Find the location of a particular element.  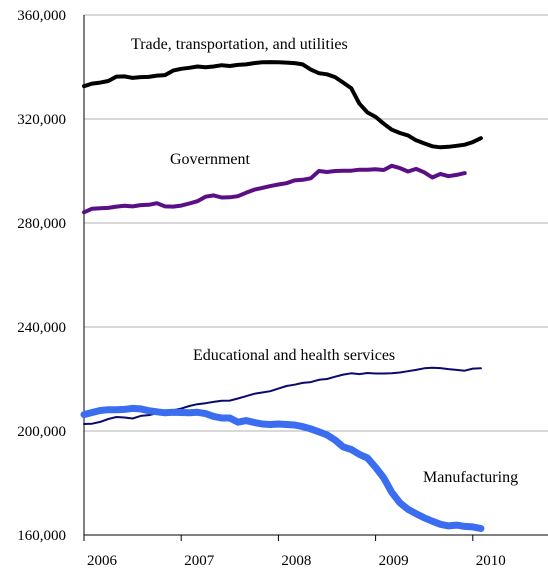

y-tick-label: 280,000 is located at coordinates (41, 224).